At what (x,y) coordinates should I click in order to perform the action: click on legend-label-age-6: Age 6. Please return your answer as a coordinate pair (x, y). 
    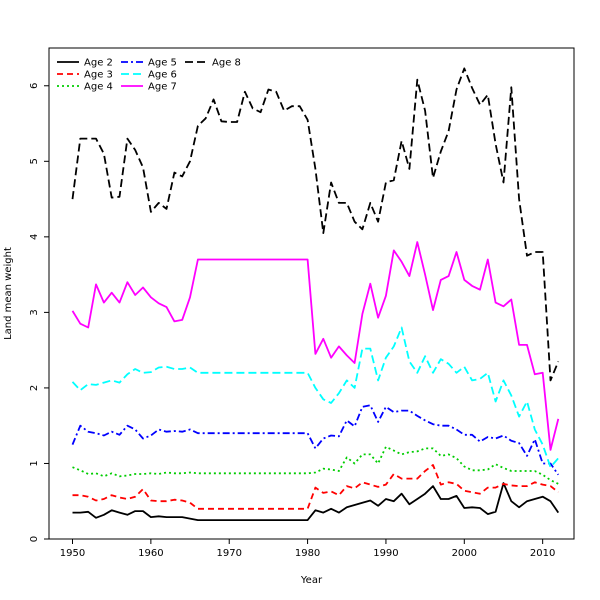
    Looking at the image, I should click on (162, 75).